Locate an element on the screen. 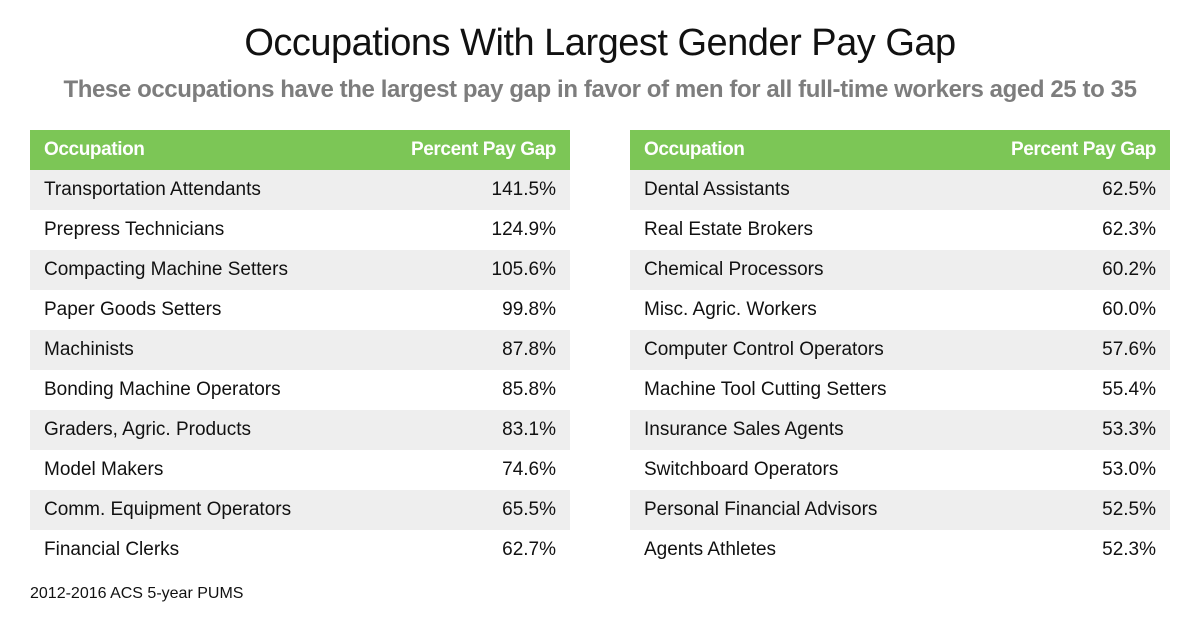  occupation-cell: Dental Assistants is located at coordinates (717, 189).